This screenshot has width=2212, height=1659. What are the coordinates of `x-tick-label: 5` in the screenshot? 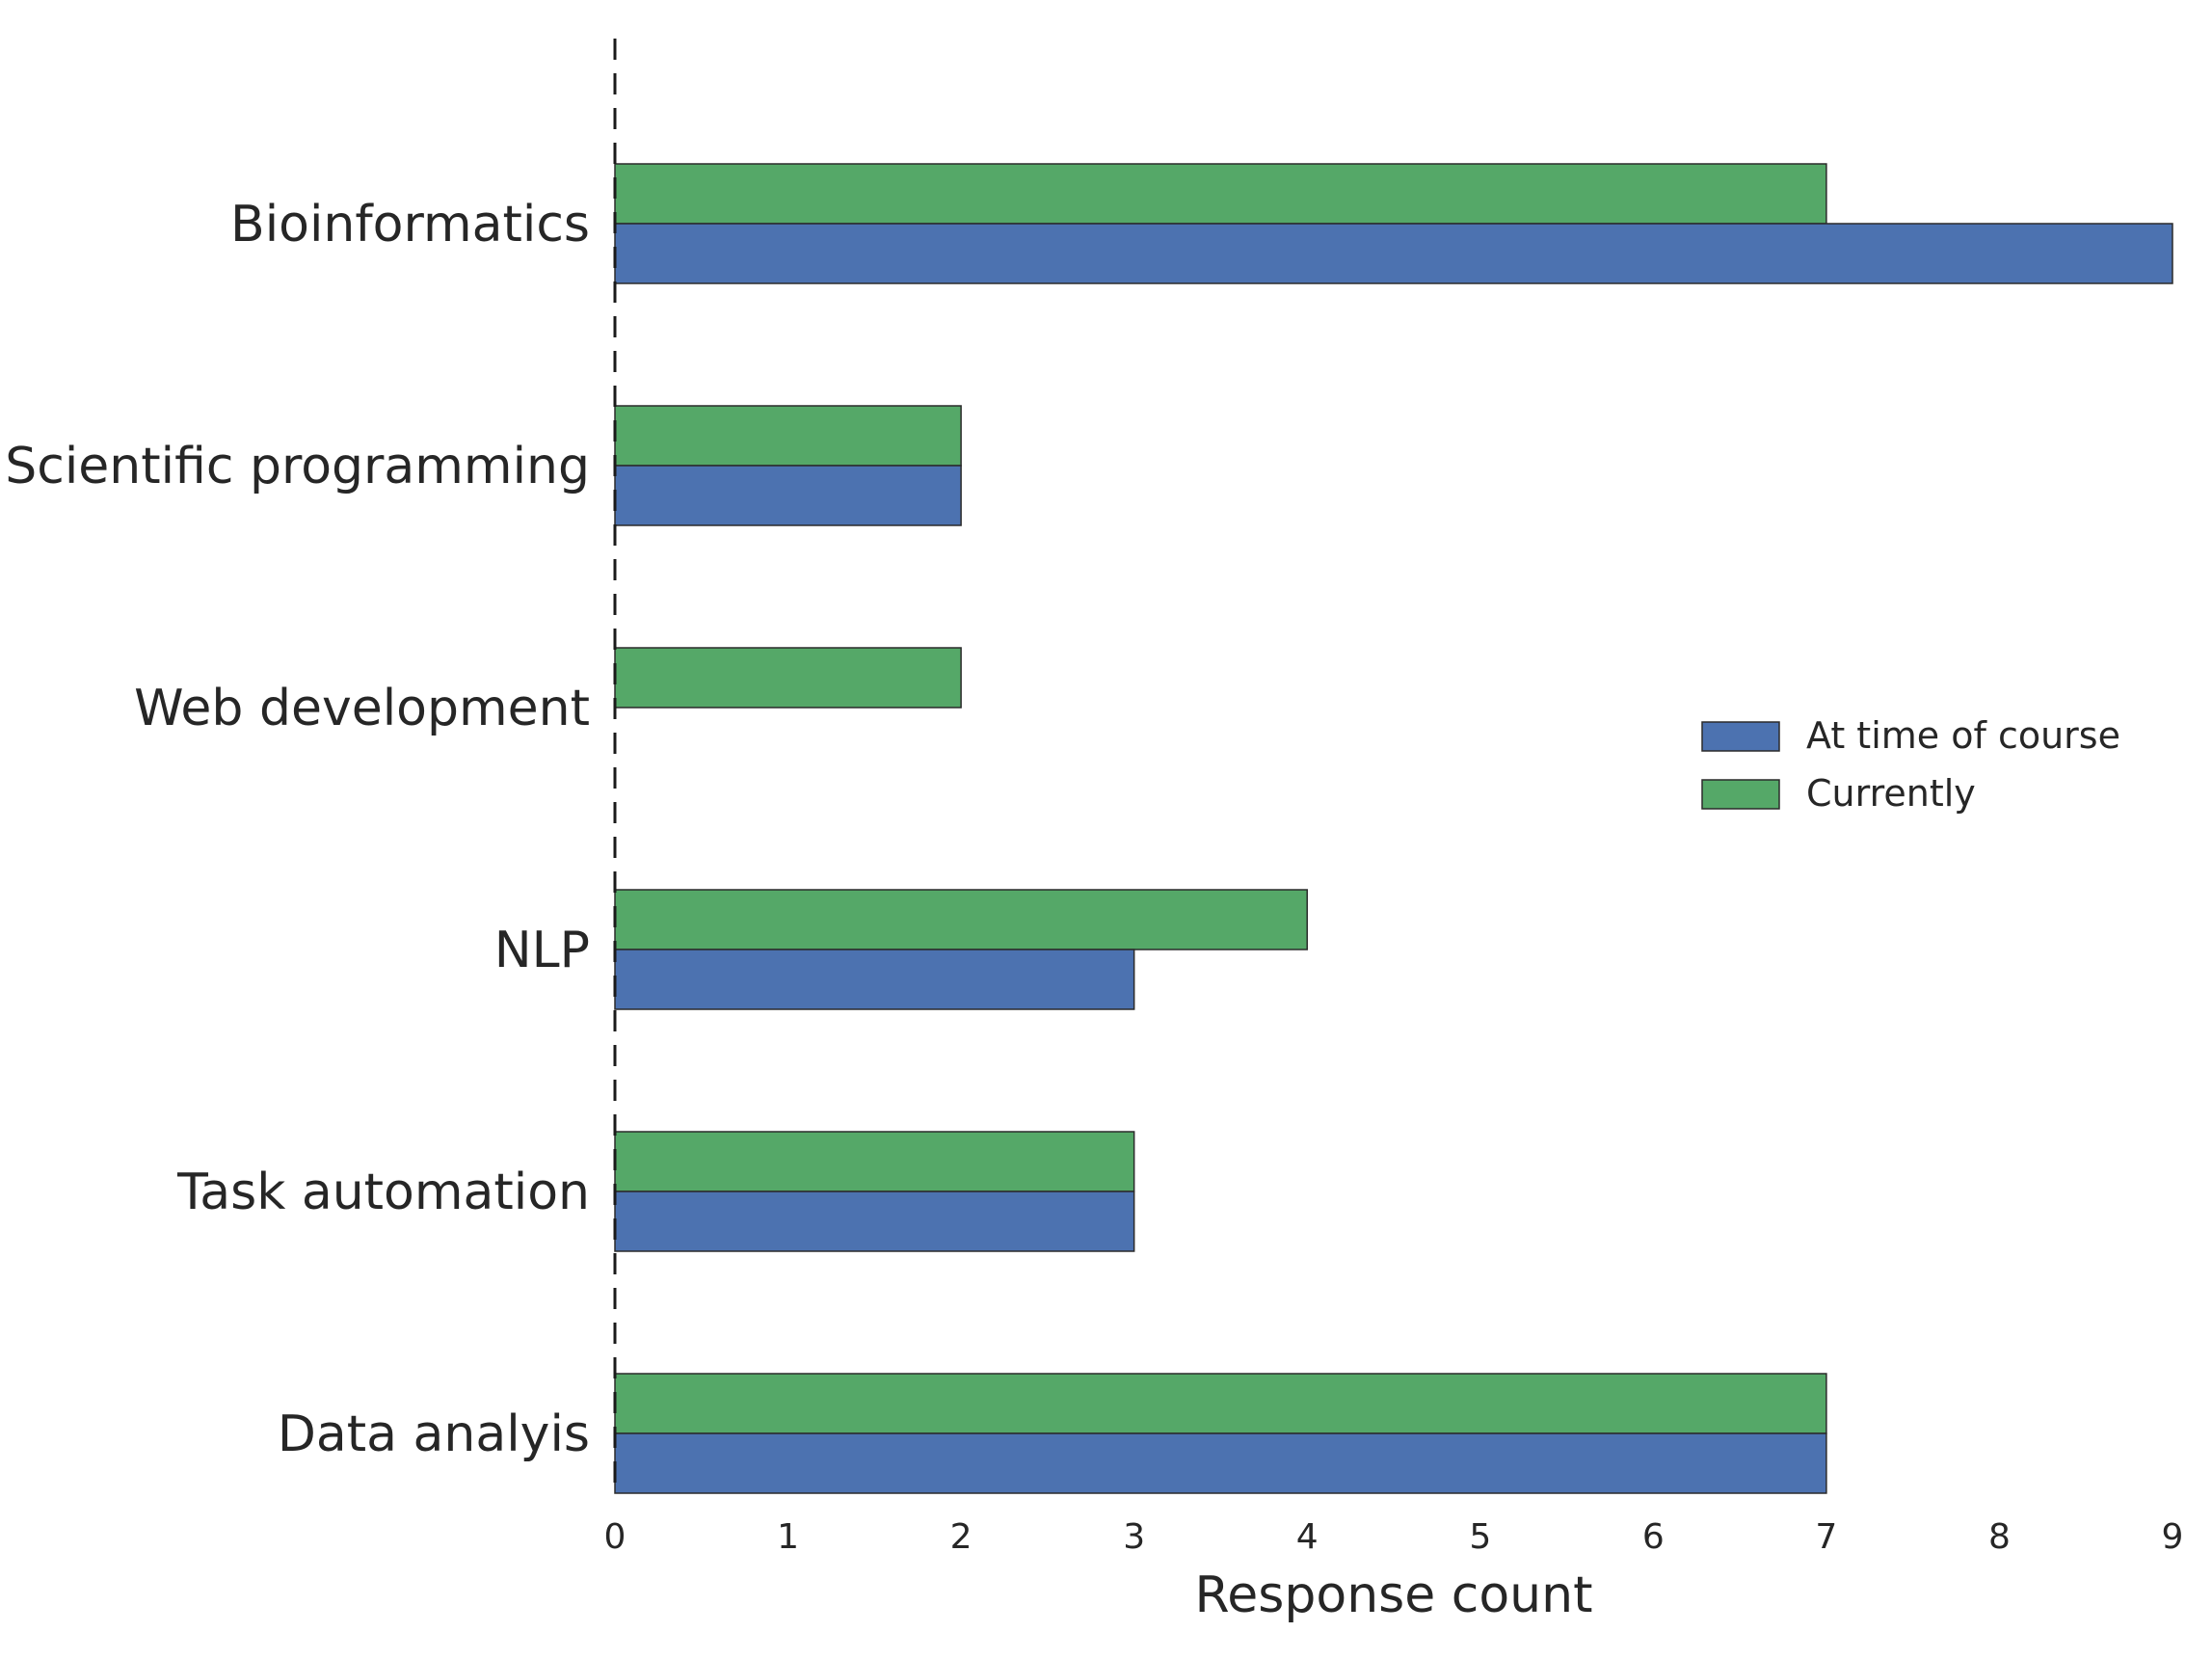 It's located at (1480, 1537).